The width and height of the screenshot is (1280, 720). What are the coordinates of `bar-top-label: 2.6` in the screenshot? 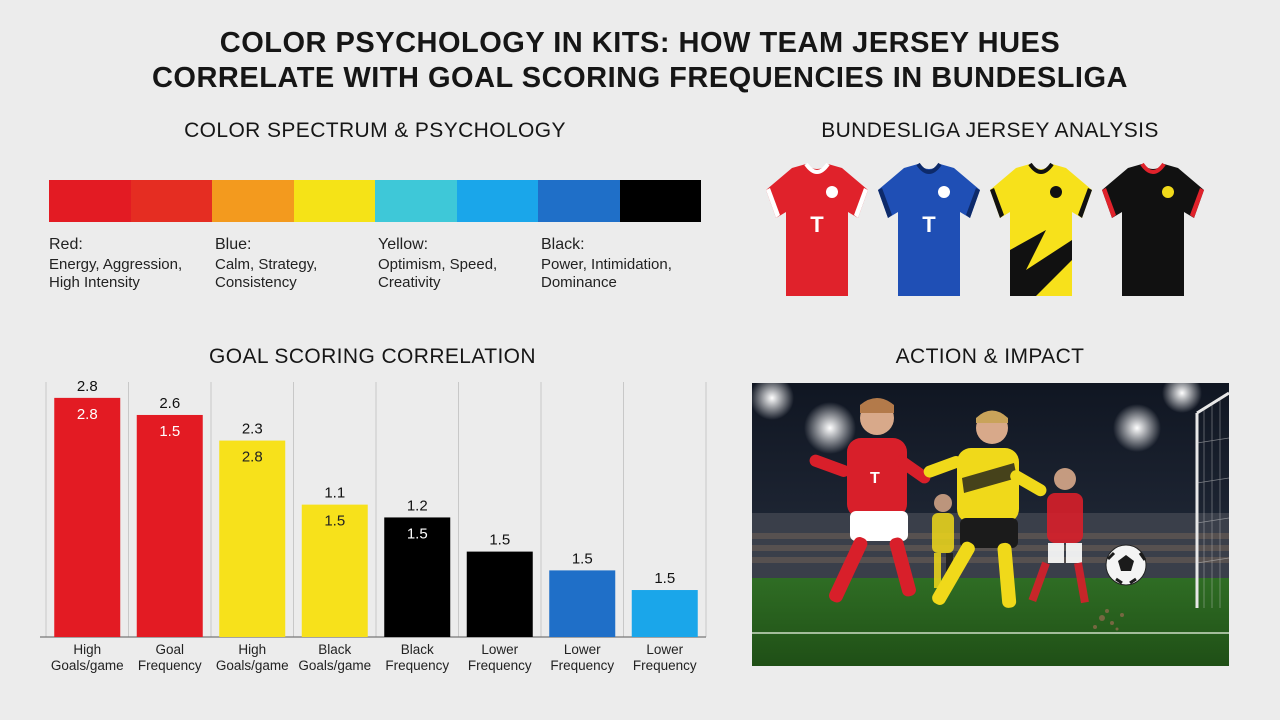 It's located at (169, 403).